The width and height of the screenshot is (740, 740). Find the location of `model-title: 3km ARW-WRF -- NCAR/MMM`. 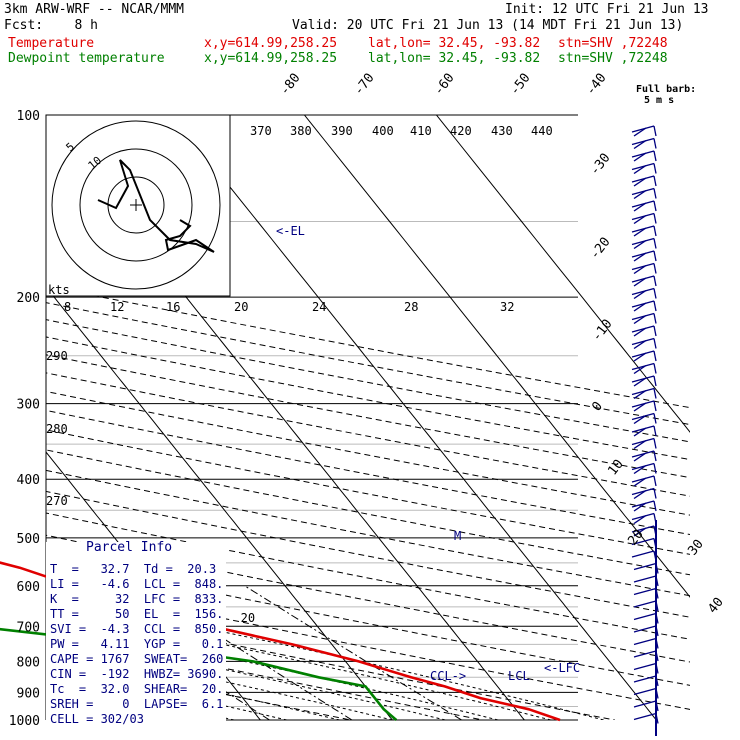

model-title: 3km ARW-WRF -- NCAR/MMM is located at coordinates (94, 9).